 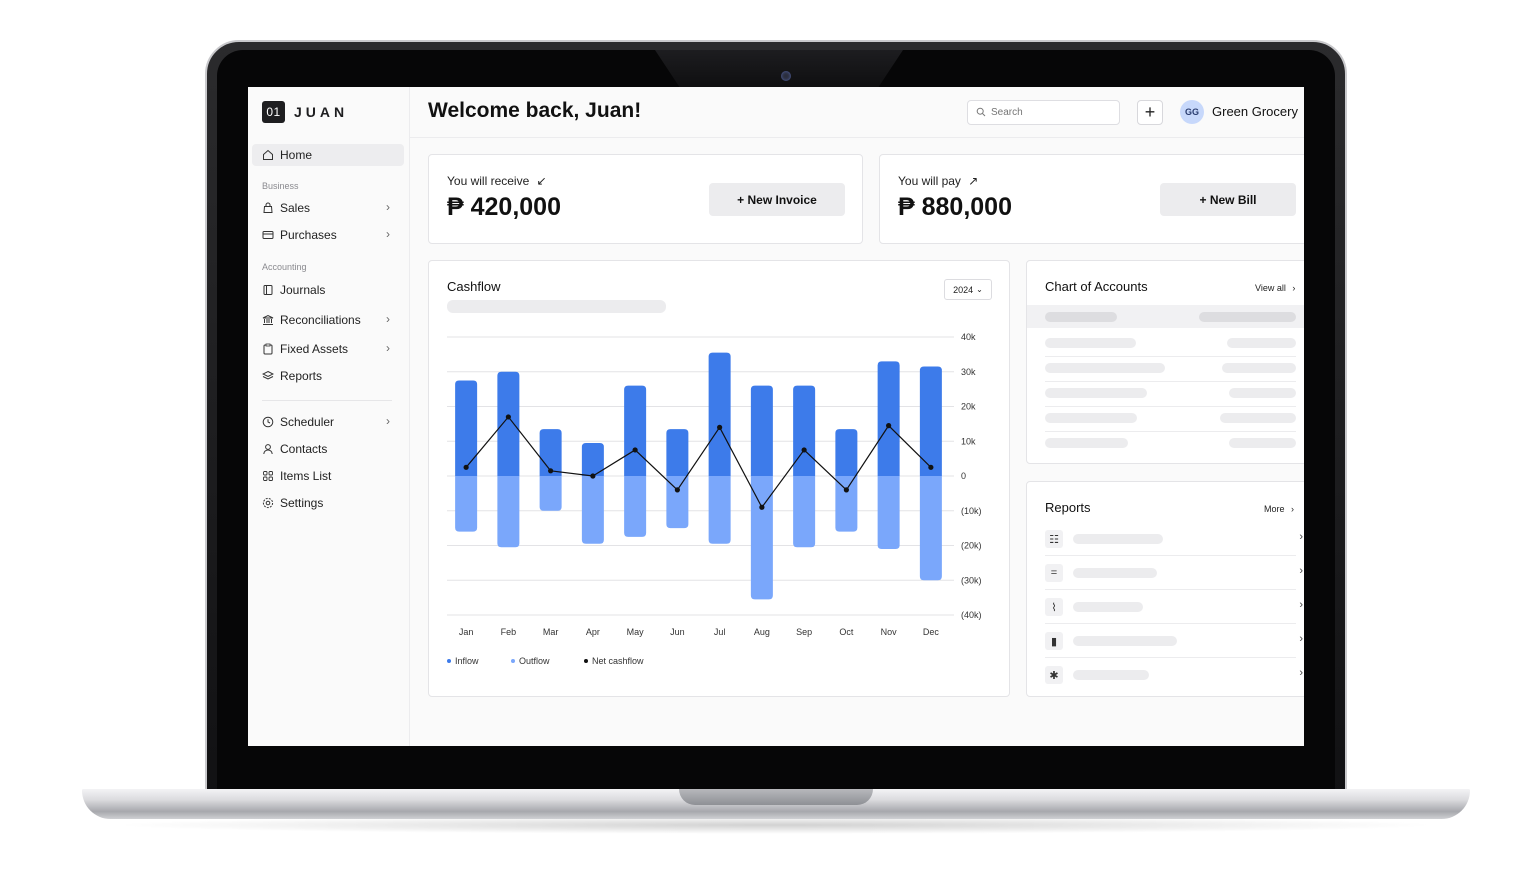 I want to click on sidebar-item-label: Fixed Assets, so click(x=314, y=349).